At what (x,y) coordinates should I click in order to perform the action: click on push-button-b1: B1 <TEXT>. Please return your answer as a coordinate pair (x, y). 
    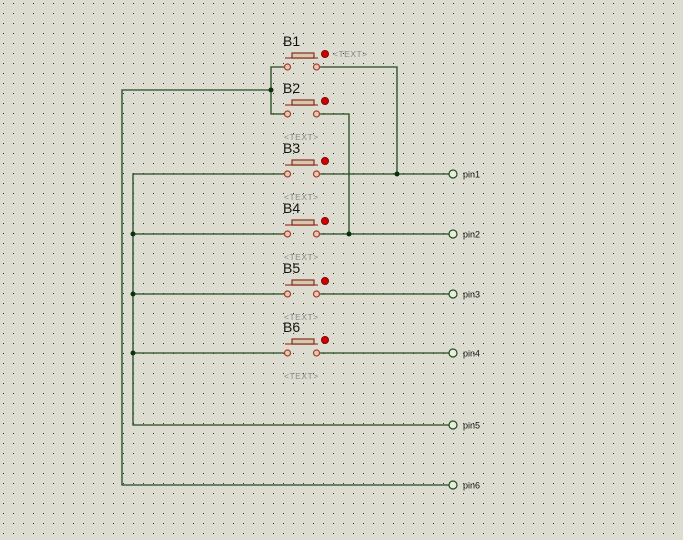
    Looking at the image, I should click on (325, 52).